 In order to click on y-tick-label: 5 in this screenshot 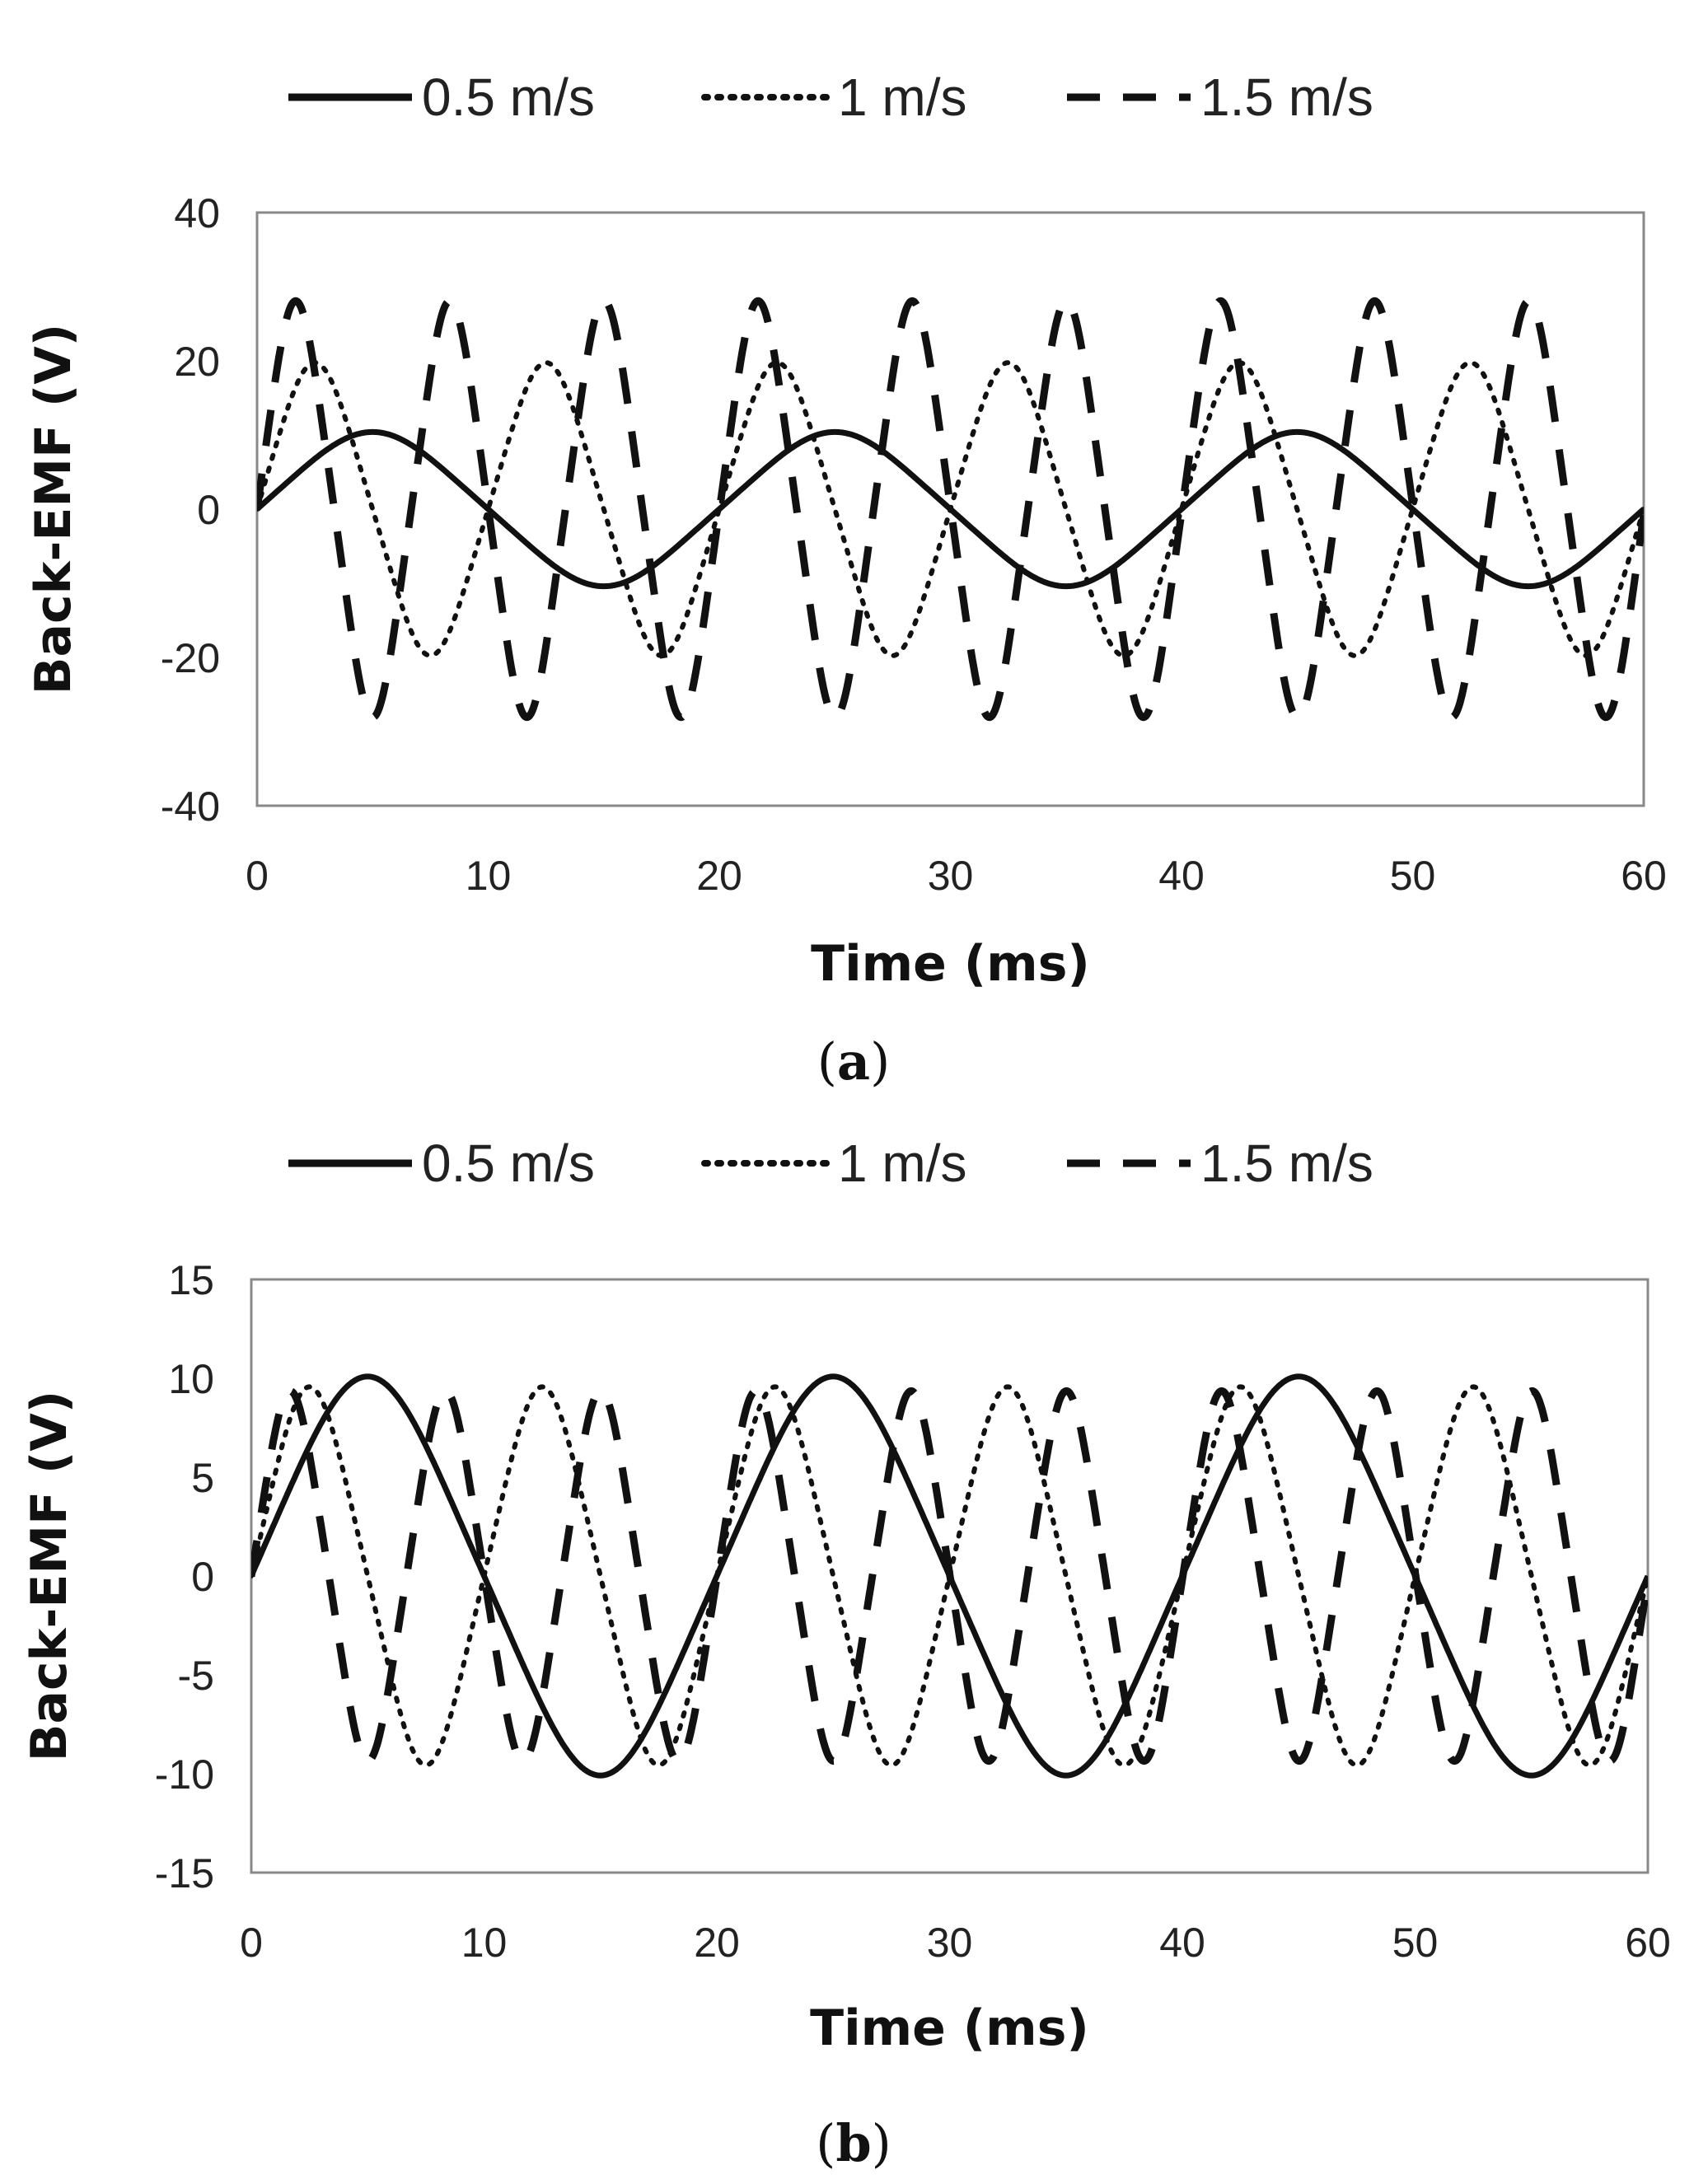, I will do `click(202, 1478)`.